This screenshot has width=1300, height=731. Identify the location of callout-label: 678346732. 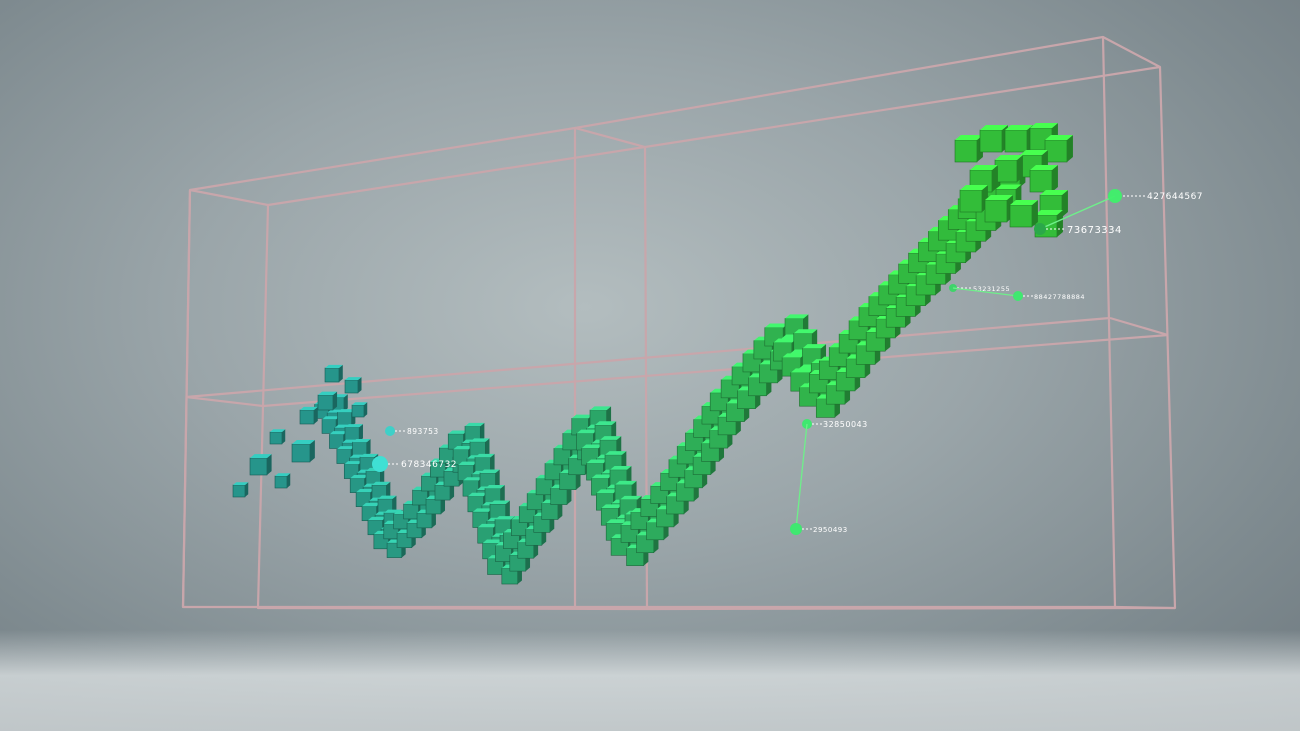
(429, 465).